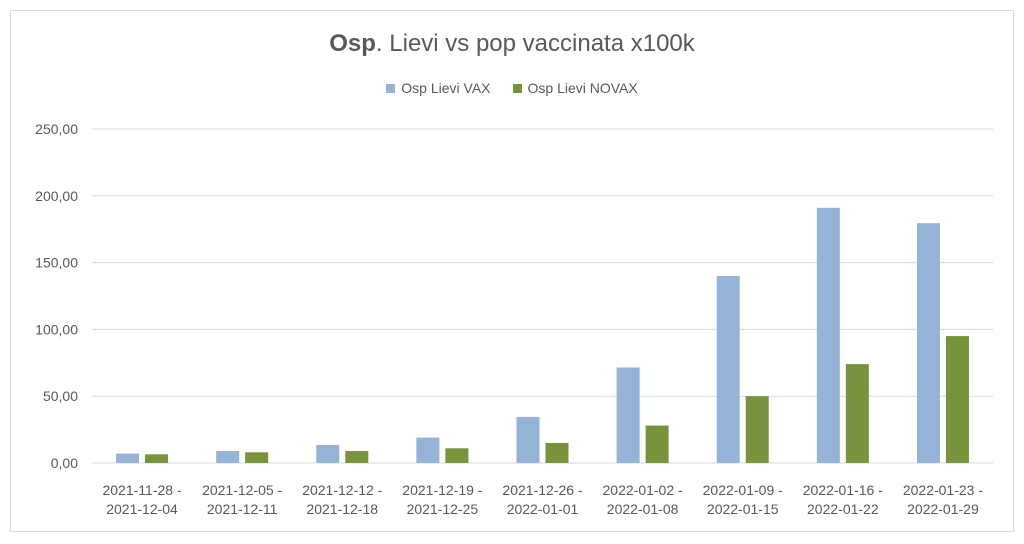 The height and width of the screenshot is (544, 1024). What do you see at coordinates (442, 490) in the screenshot?
I see `x-tick-label-line1: 2021-12-19 -` at bounding box center [442, 490].